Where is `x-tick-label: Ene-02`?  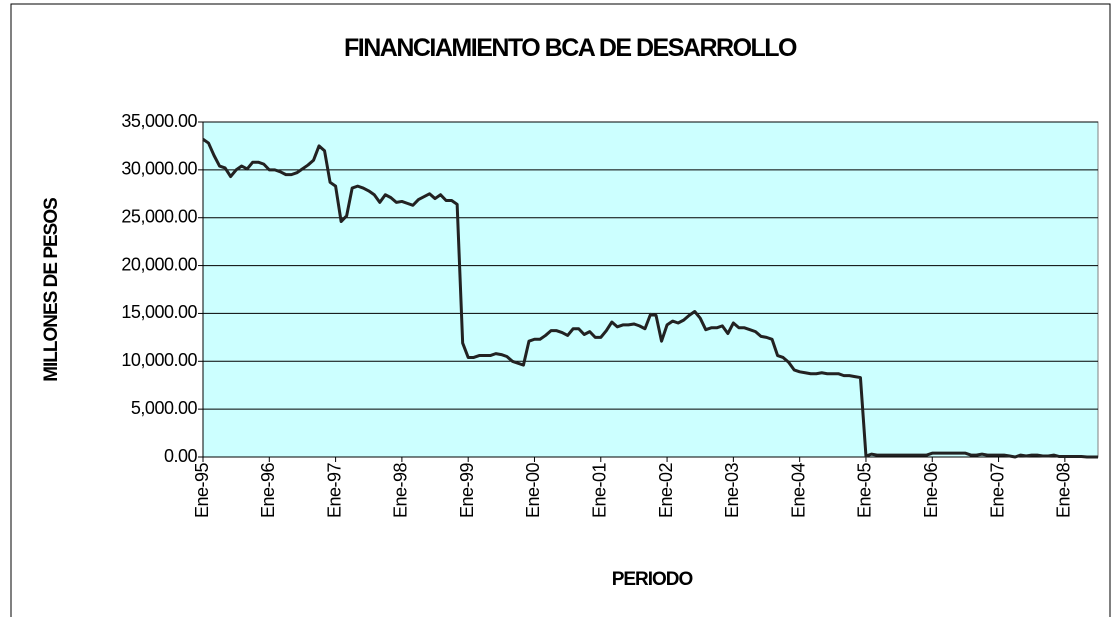 x-tick-label: Ene-02 is located at coordinates (666, 491).